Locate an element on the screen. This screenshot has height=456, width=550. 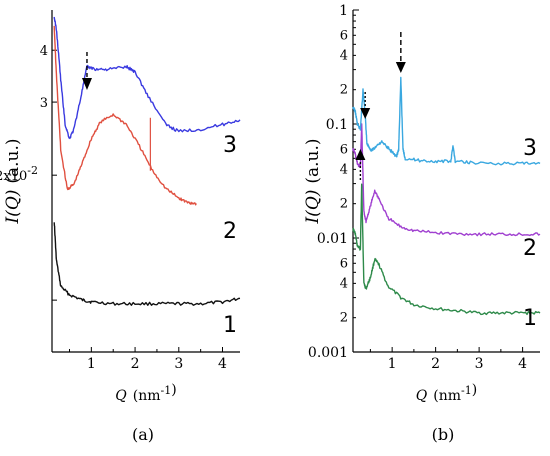
y-tick-label: 0.001 is located at coordinates (328, 353).